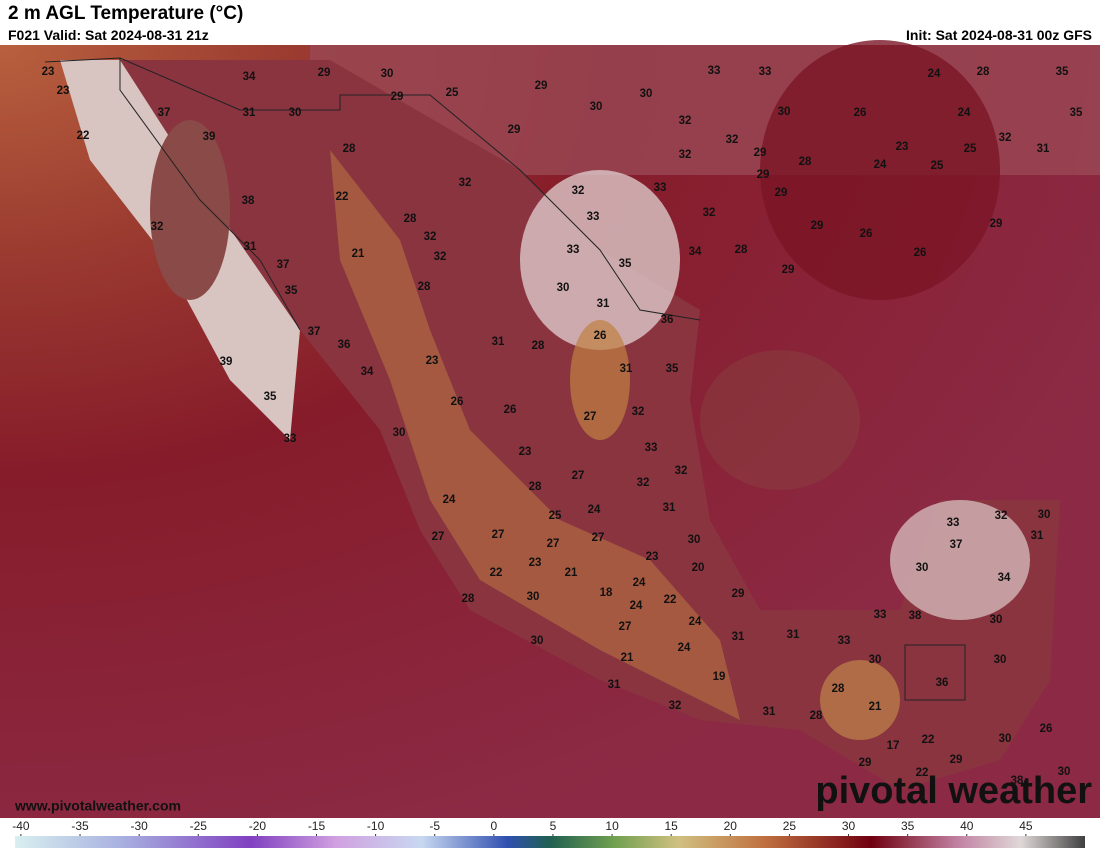 The height and width of the screenshot is (850, 1100). Describe the element at coordinates (126, 13) in the screenshot. I see `title: 2 m AGL Temperature (°C)` at that location.